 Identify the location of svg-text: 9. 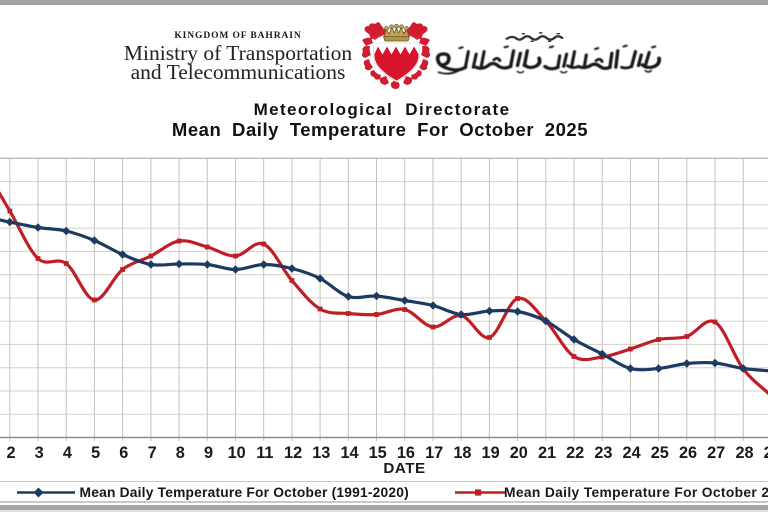
(208, 453).